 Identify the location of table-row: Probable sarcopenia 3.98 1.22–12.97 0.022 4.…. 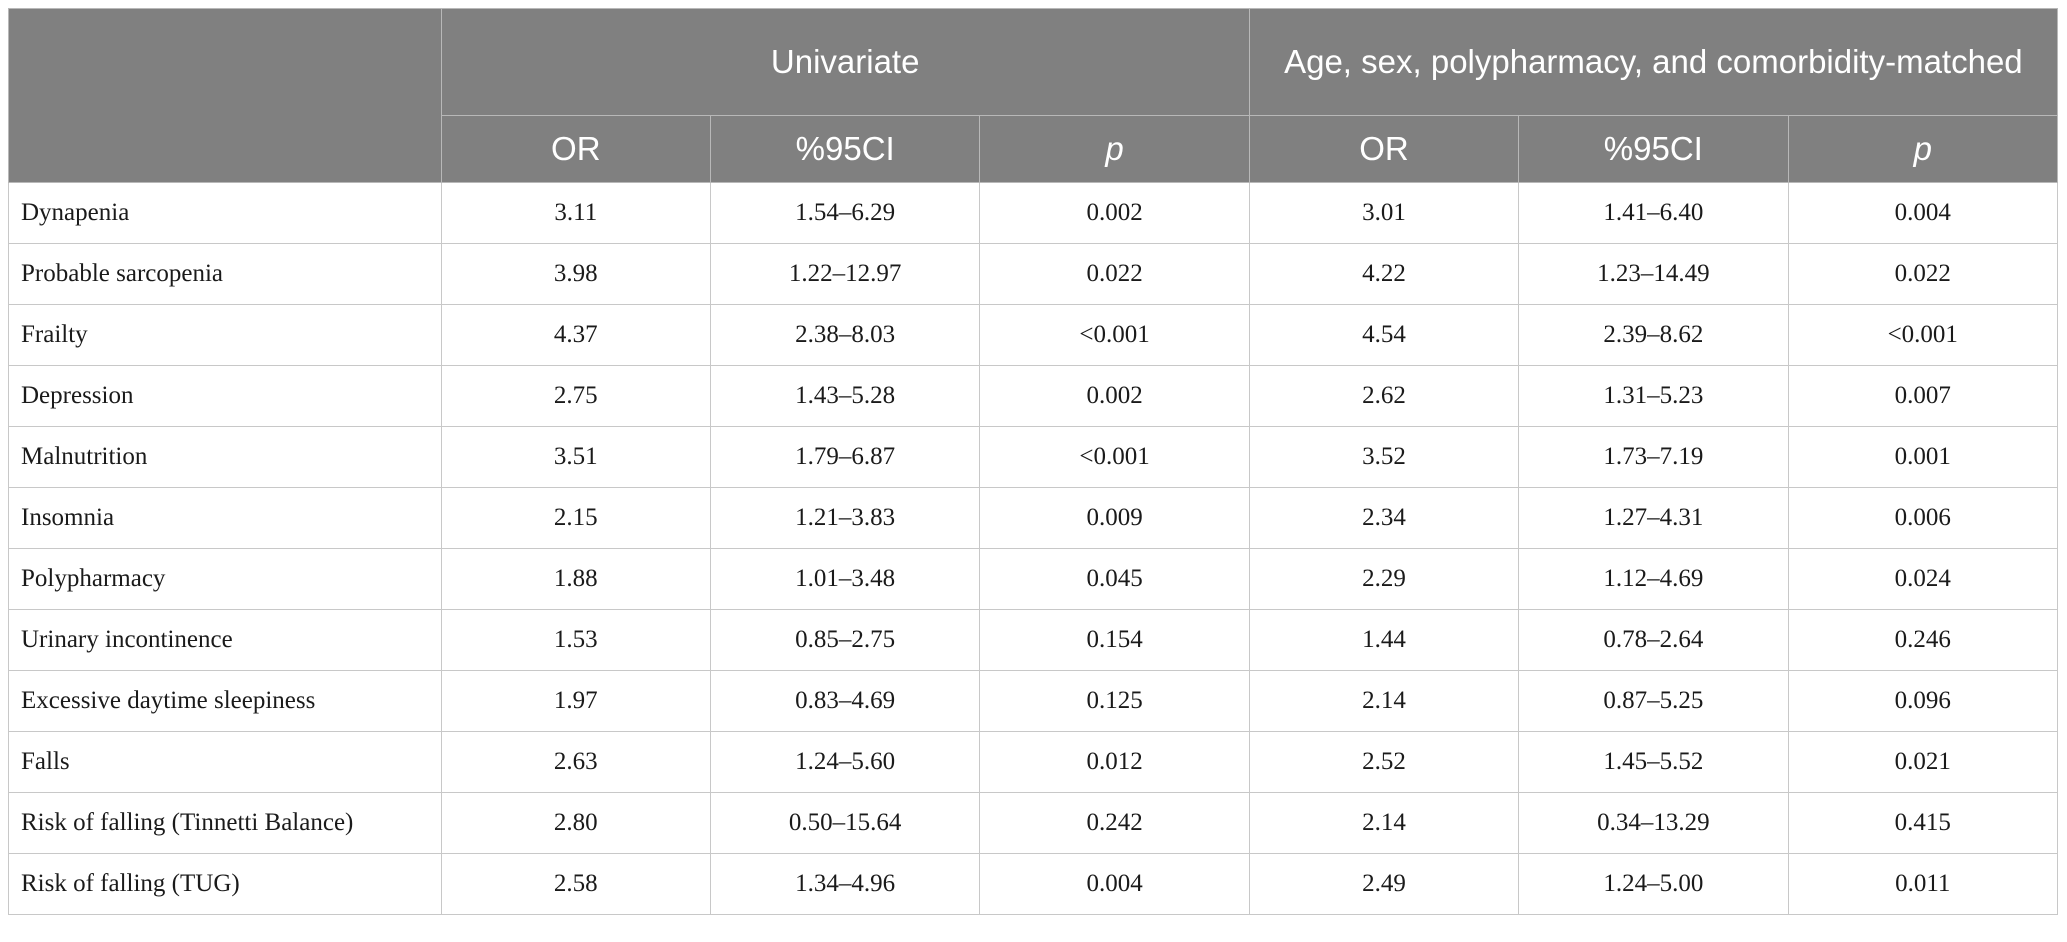
(1033, 274).